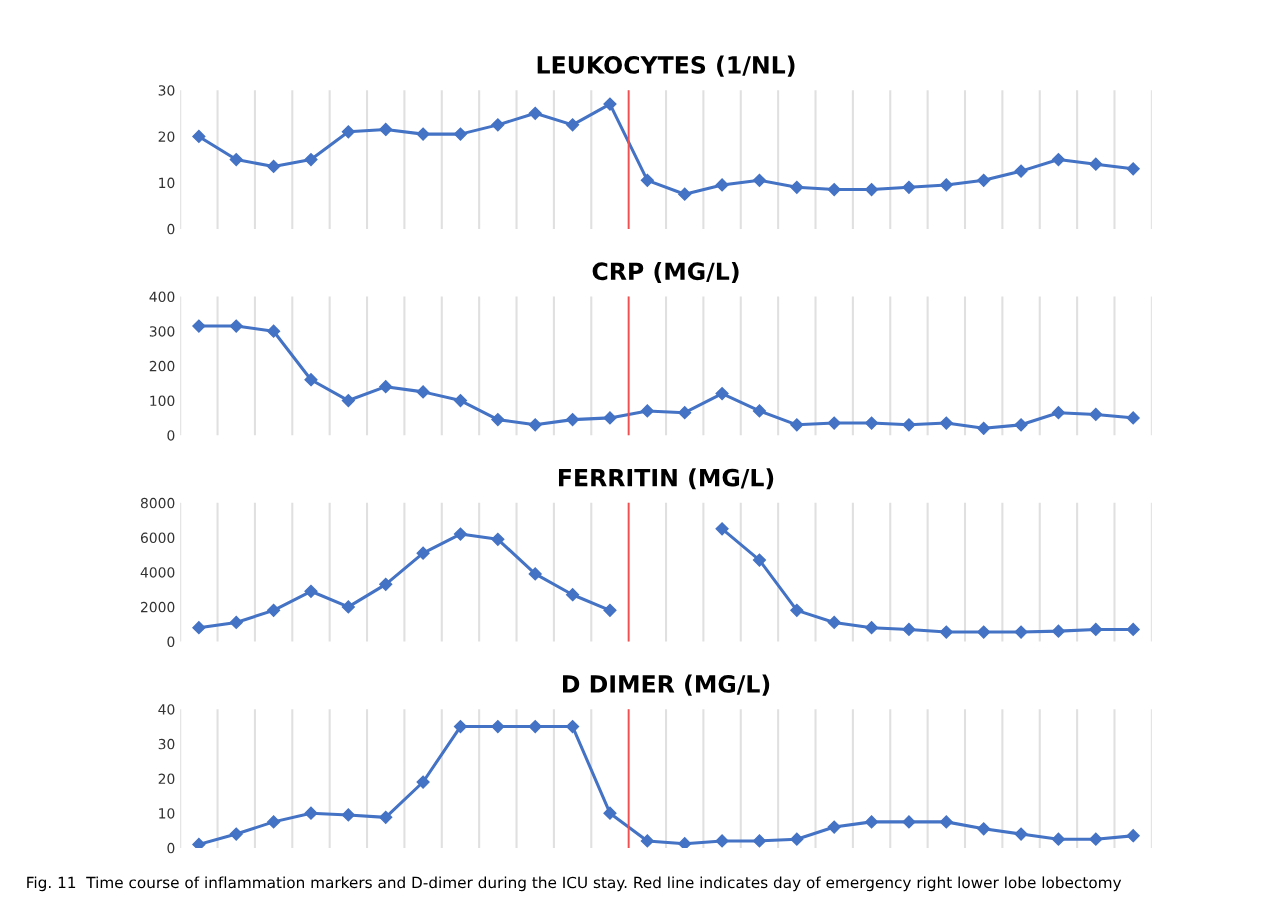  Describe the element at coordinates (666, 479) in the screenshot. I see `chart-title: FERRITIN (MG/L)` at that location.